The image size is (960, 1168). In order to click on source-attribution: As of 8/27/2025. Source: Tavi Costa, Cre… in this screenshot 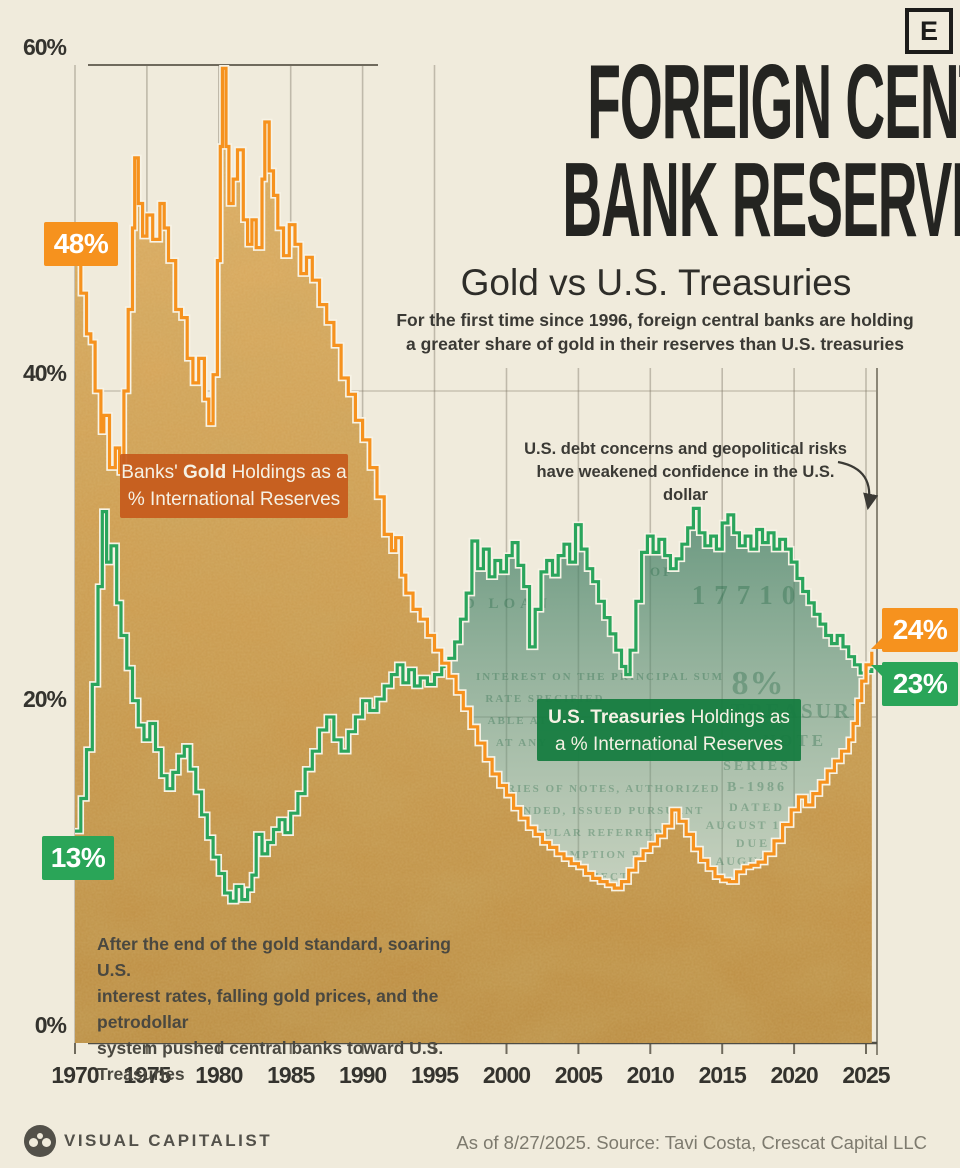, I will do `click(691, 1142)`.